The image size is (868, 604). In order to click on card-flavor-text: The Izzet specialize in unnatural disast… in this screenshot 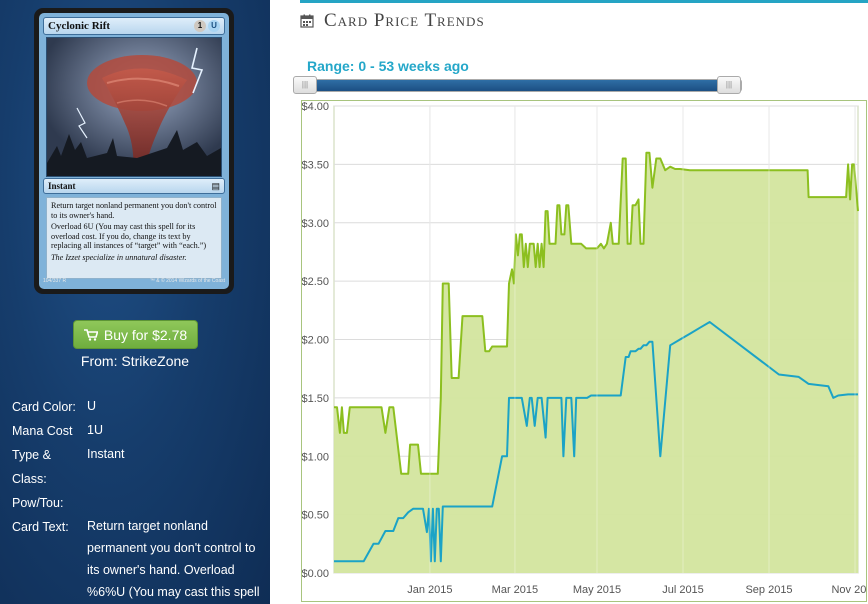, I will do `click(119, 257)`.